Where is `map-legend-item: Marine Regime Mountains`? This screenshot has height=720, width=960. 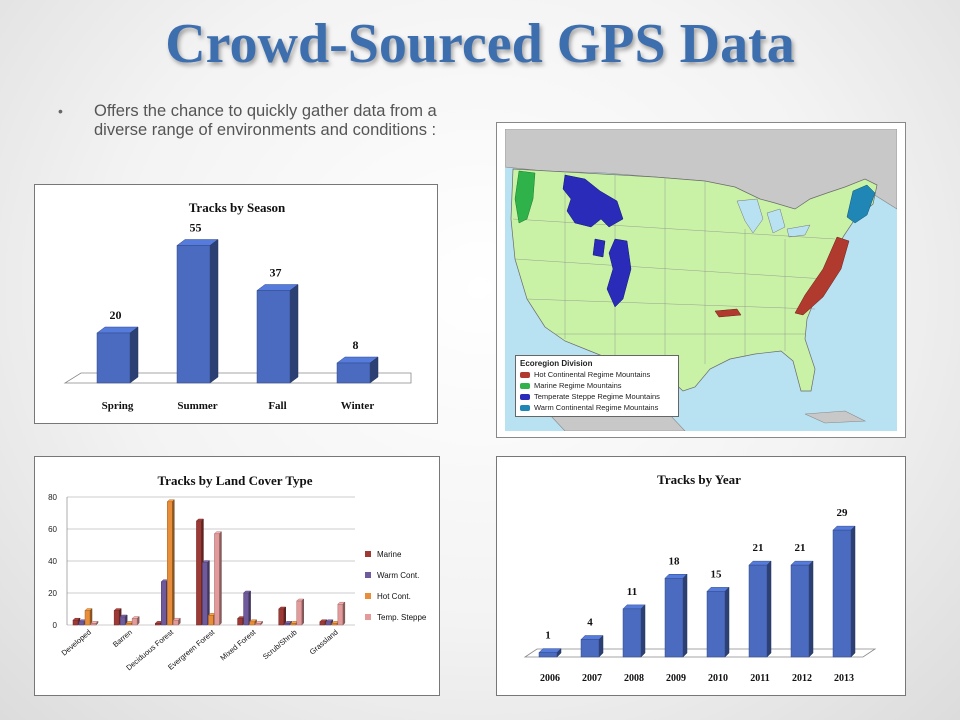
map-legend-item: Marine Regime Mountains is located at coordinates (597, 385).